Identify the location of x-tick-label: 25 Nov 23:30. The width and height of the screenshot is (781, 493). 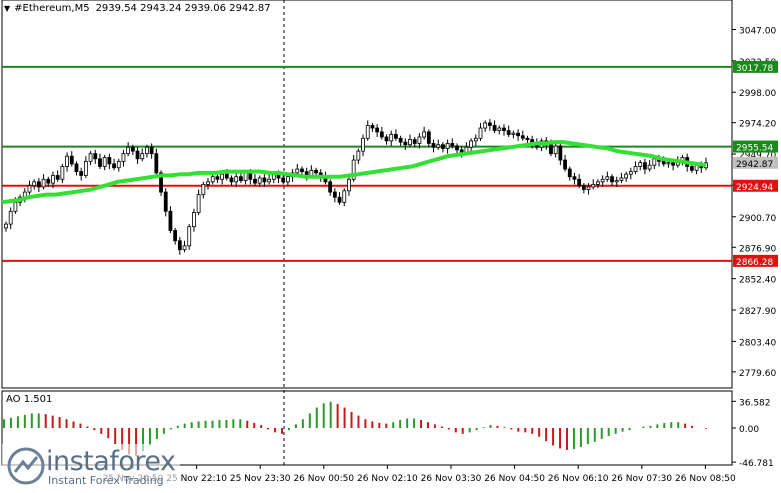
(260, 479).